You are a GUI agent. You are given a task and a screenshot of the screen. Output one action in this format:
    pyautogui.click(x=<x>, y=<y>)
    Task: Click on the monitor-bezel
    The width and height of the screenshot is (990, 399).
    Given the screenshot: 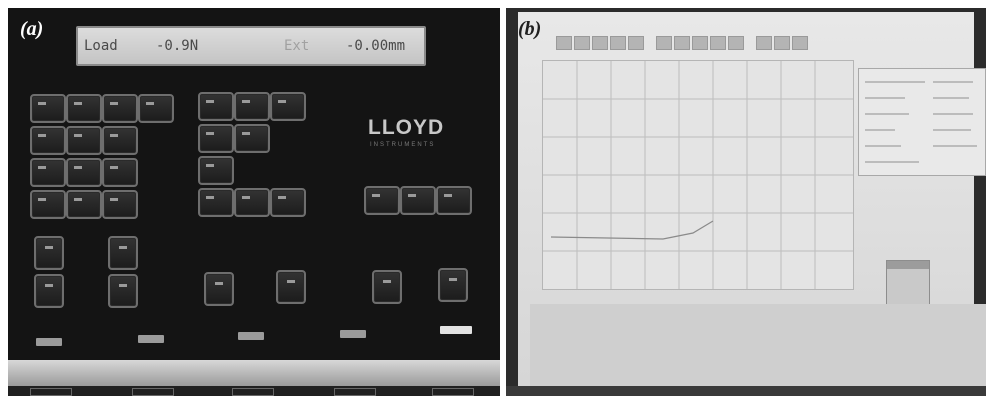 What is the action you would take?
    pyautogui.click(x=746, y=391)
    